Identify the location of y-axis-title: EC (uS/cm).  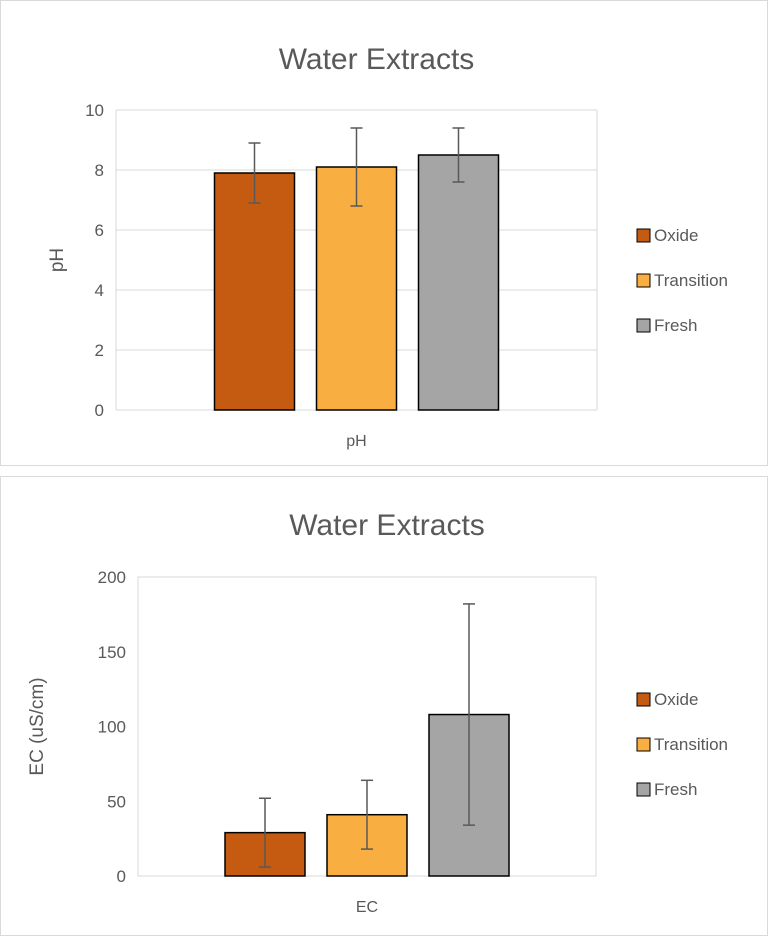
(37, 726).